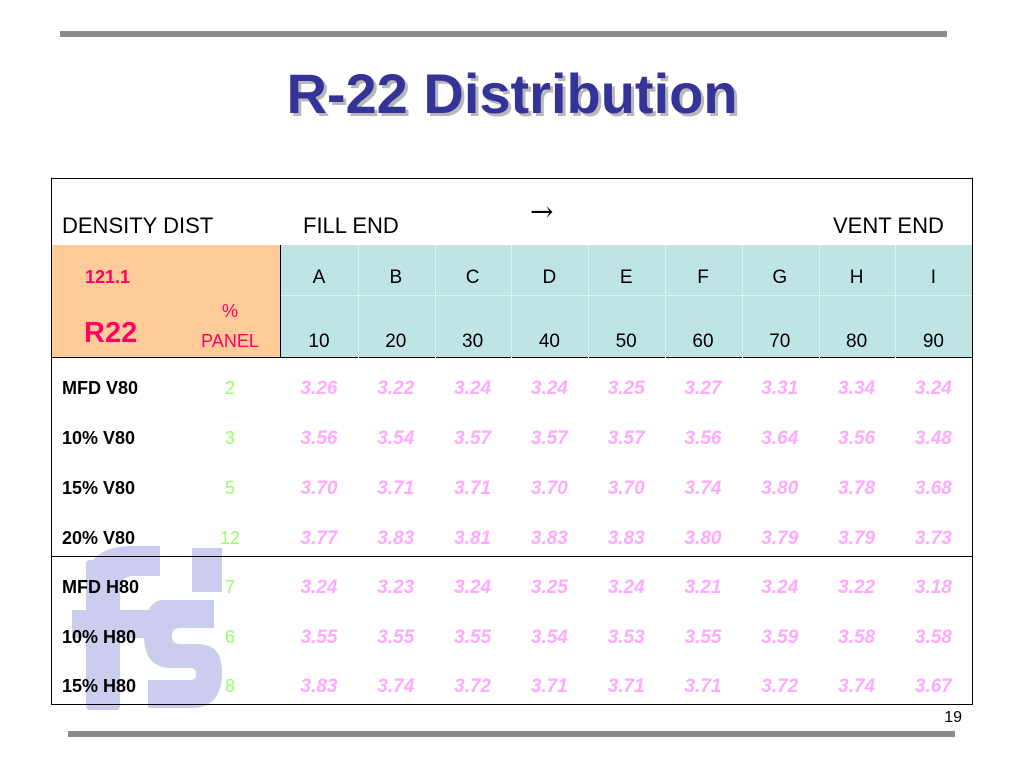 Image resolution: width=1024 pixels, height=768 pixels. What do you see at coordinates (99, 488) in the screenshot?
I see `row-label: 15% V80` at bounding box center [99, 488].